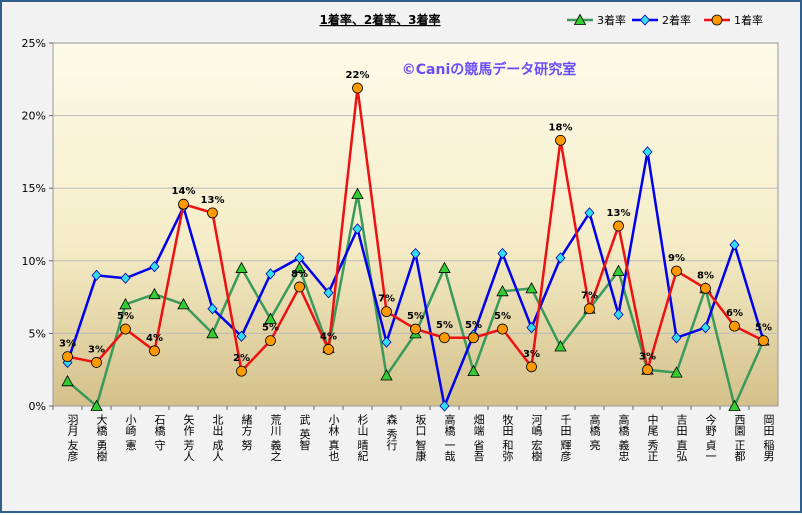 This screenshot has width=802, height=515. What do you see at coordinates (275, 438) in the screenshot?
I see `x-tick-label: 荒川 義之` at bounding box center [275, 438].